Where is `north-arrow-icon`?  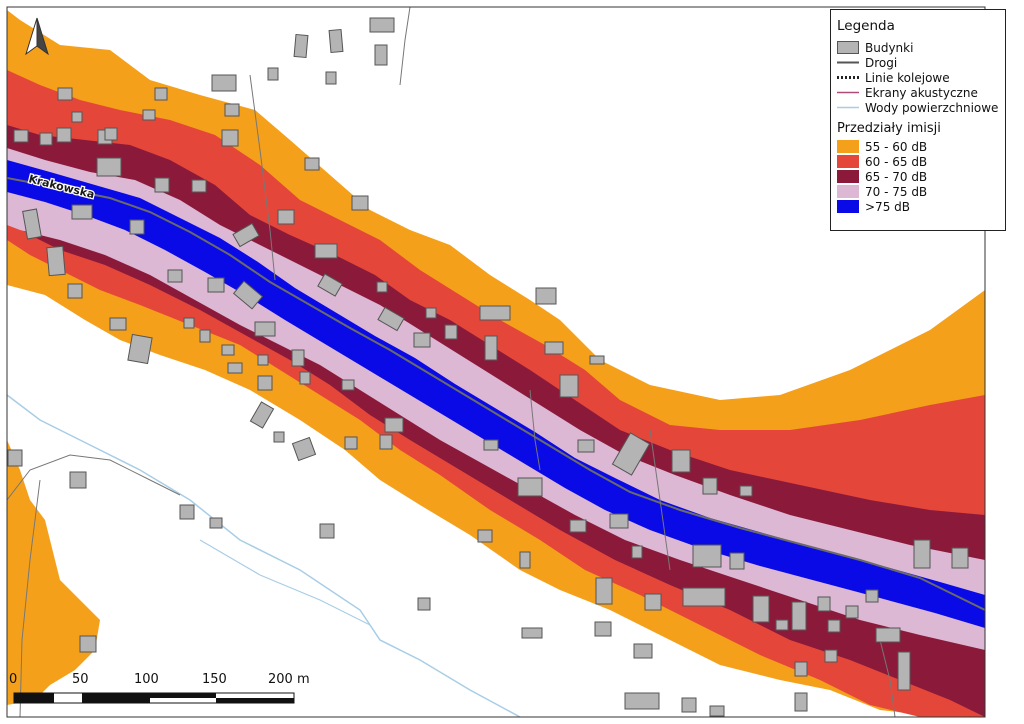 north-arrow-icon is located at coordinates (37, 36).